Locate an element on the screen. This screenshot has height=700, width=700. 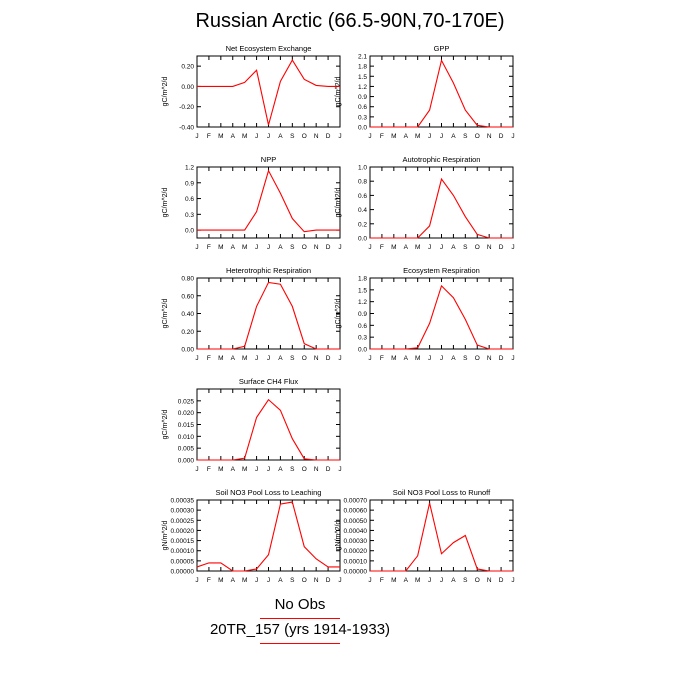
y-tick-label: 0.015 is located at coordinates (186, 425).